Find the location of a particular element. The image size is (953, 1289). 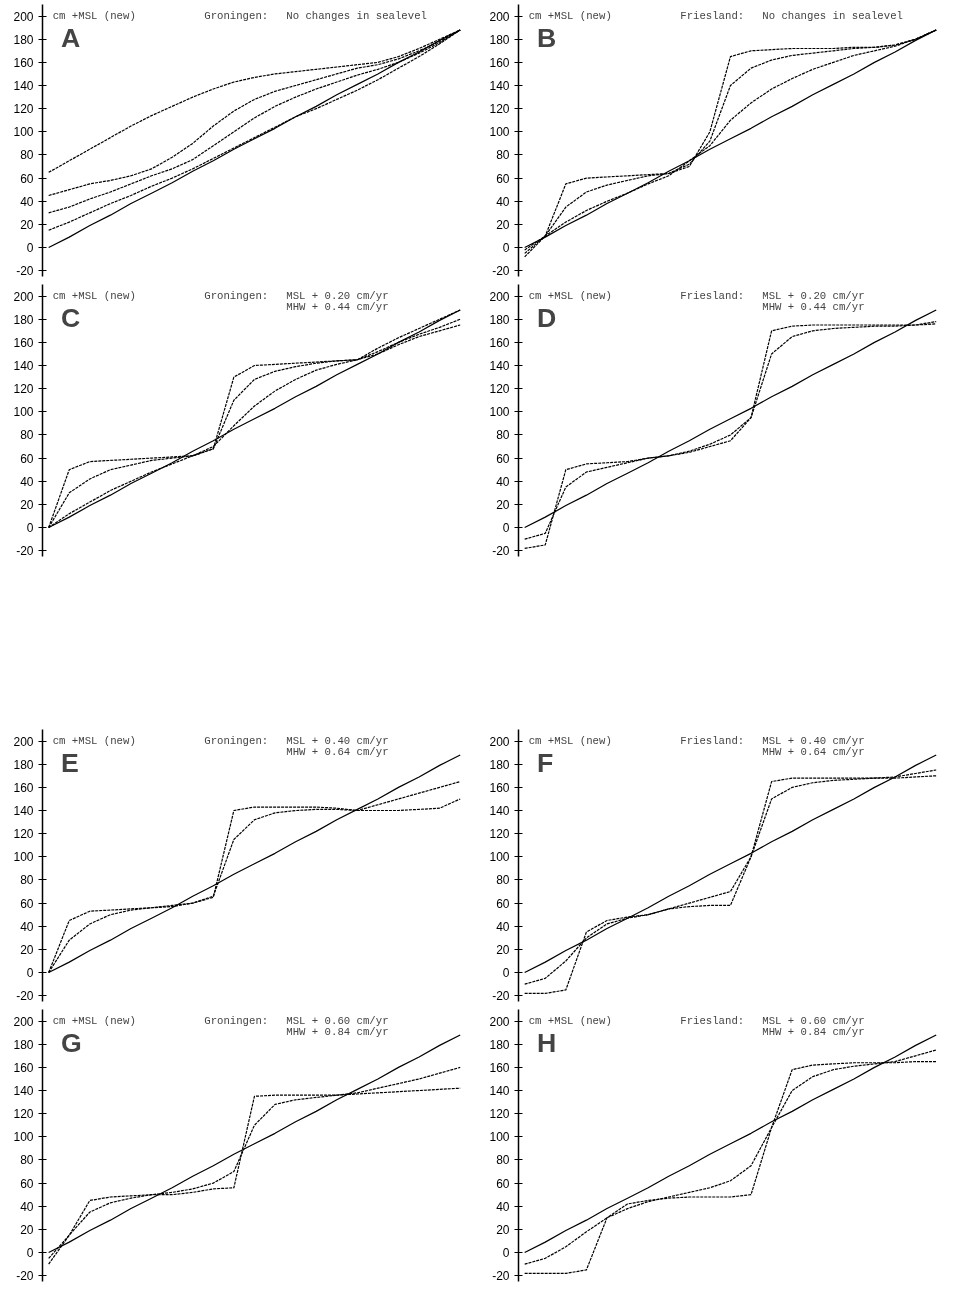

annotation: C is located at coordinates (71, 318).